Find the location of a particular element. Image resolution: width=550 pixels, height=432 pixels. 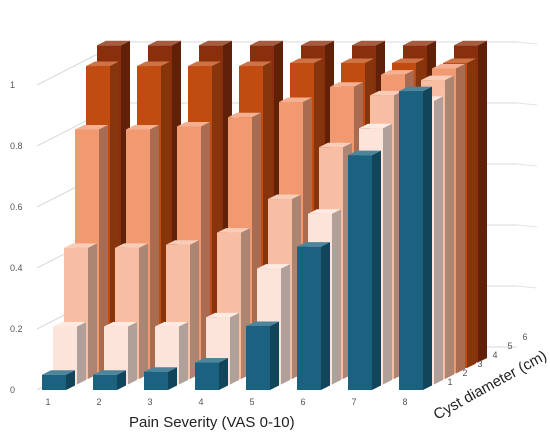

bar-row1-col5 is located at coordinates (262, 355).